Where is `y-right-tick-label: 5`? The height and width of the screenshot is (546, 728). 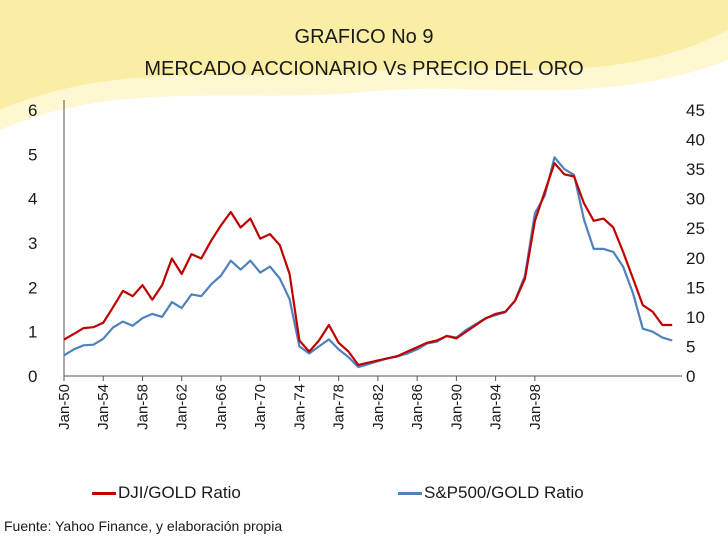
y-right-tick-label: 5 is located at coordinates (690, 346).